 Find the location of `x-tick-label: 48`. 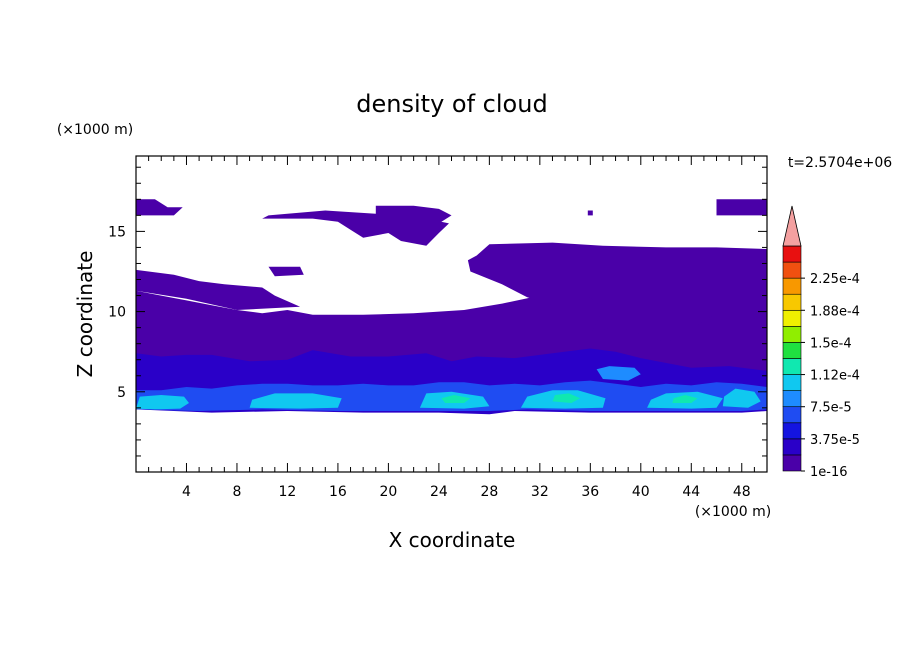

x-tick-label: 48 is located at coordinates (742, 492).